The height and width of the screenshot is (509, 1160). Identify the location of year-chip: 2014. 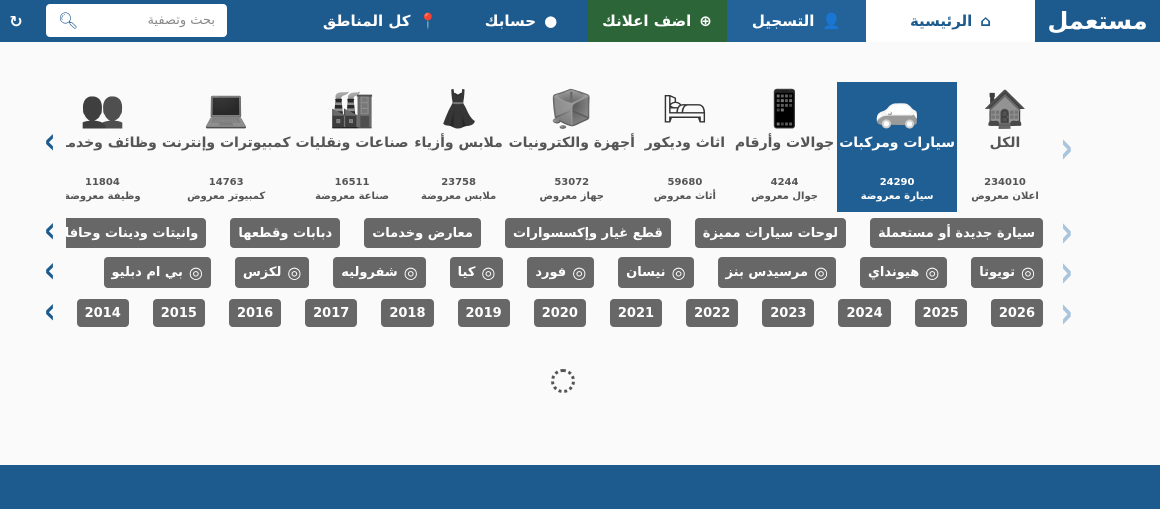
(102, 313).